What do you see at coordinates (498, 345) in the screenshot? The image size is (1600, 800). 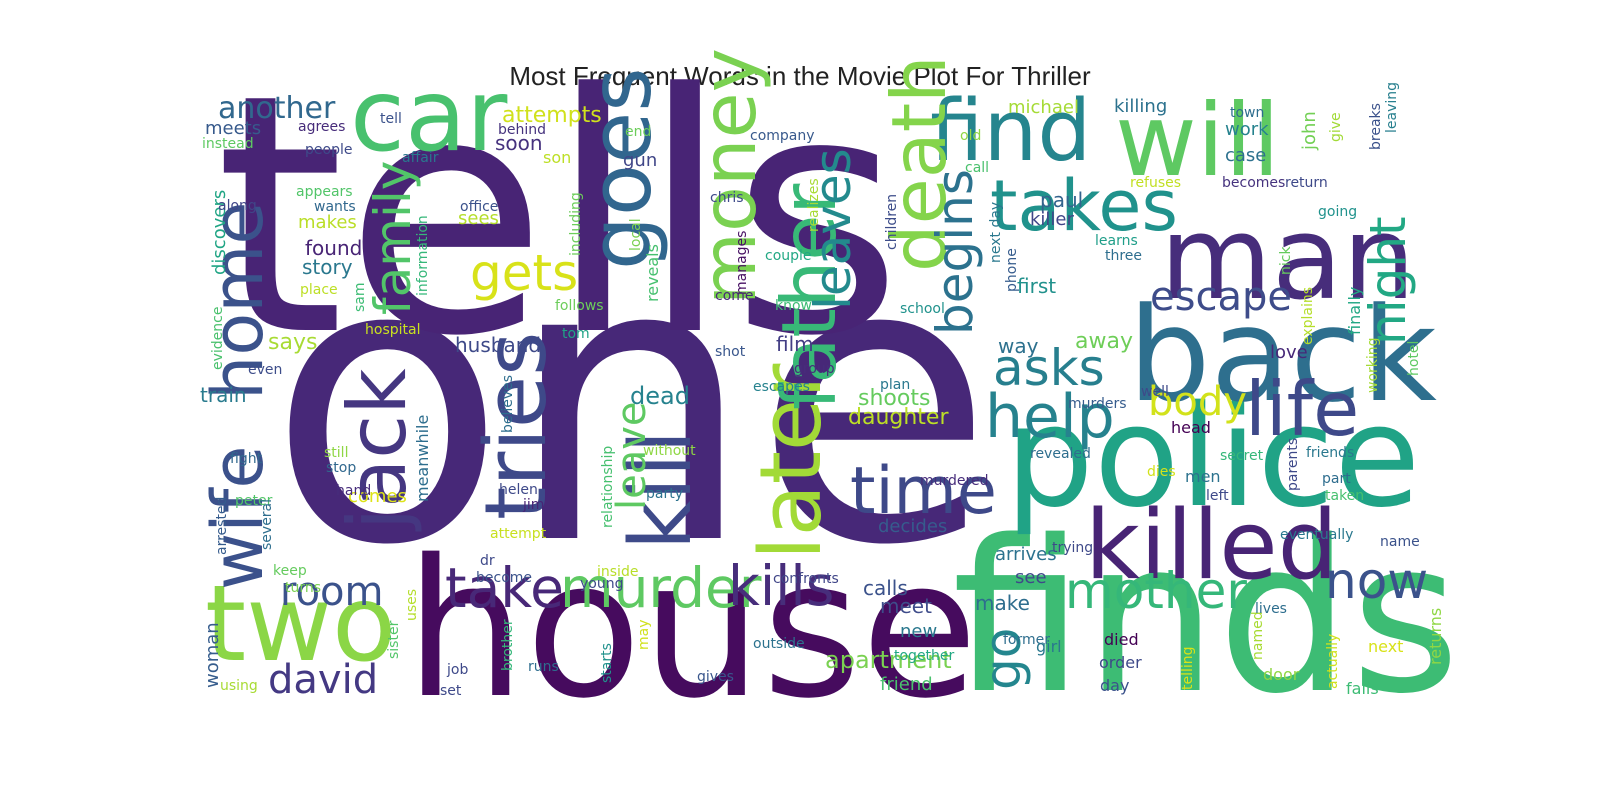 I see `word-husband: husband` at bounding box center [498, 345].